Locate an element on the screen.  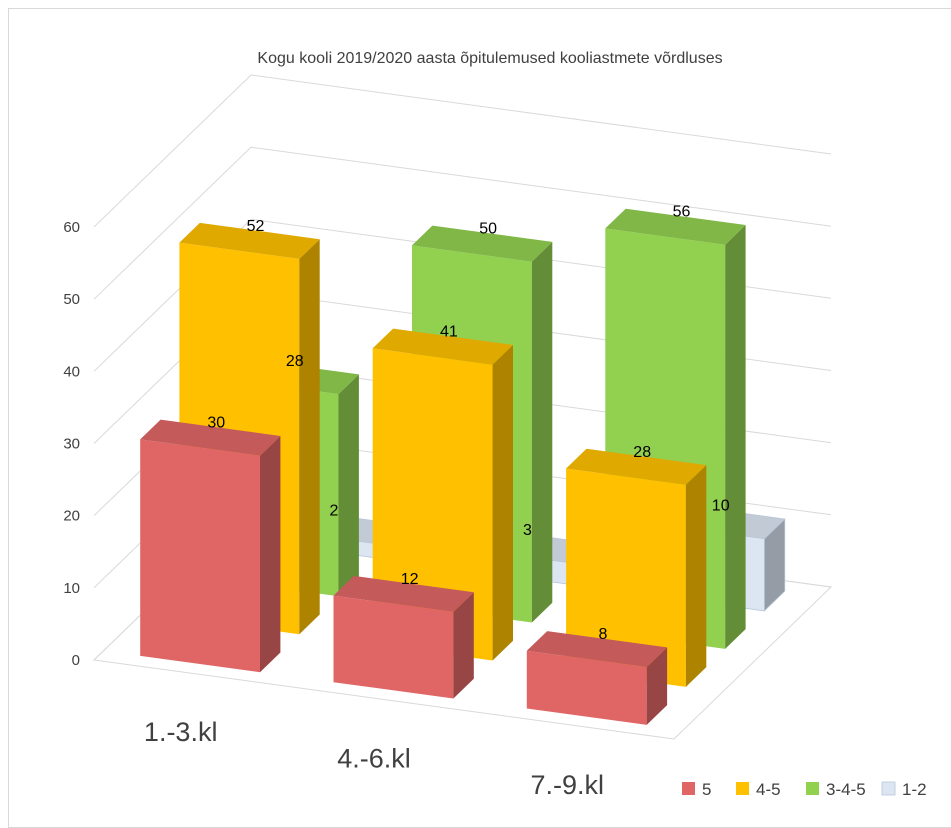
legend-label: 4-5 is located at coordinates (768, 789).